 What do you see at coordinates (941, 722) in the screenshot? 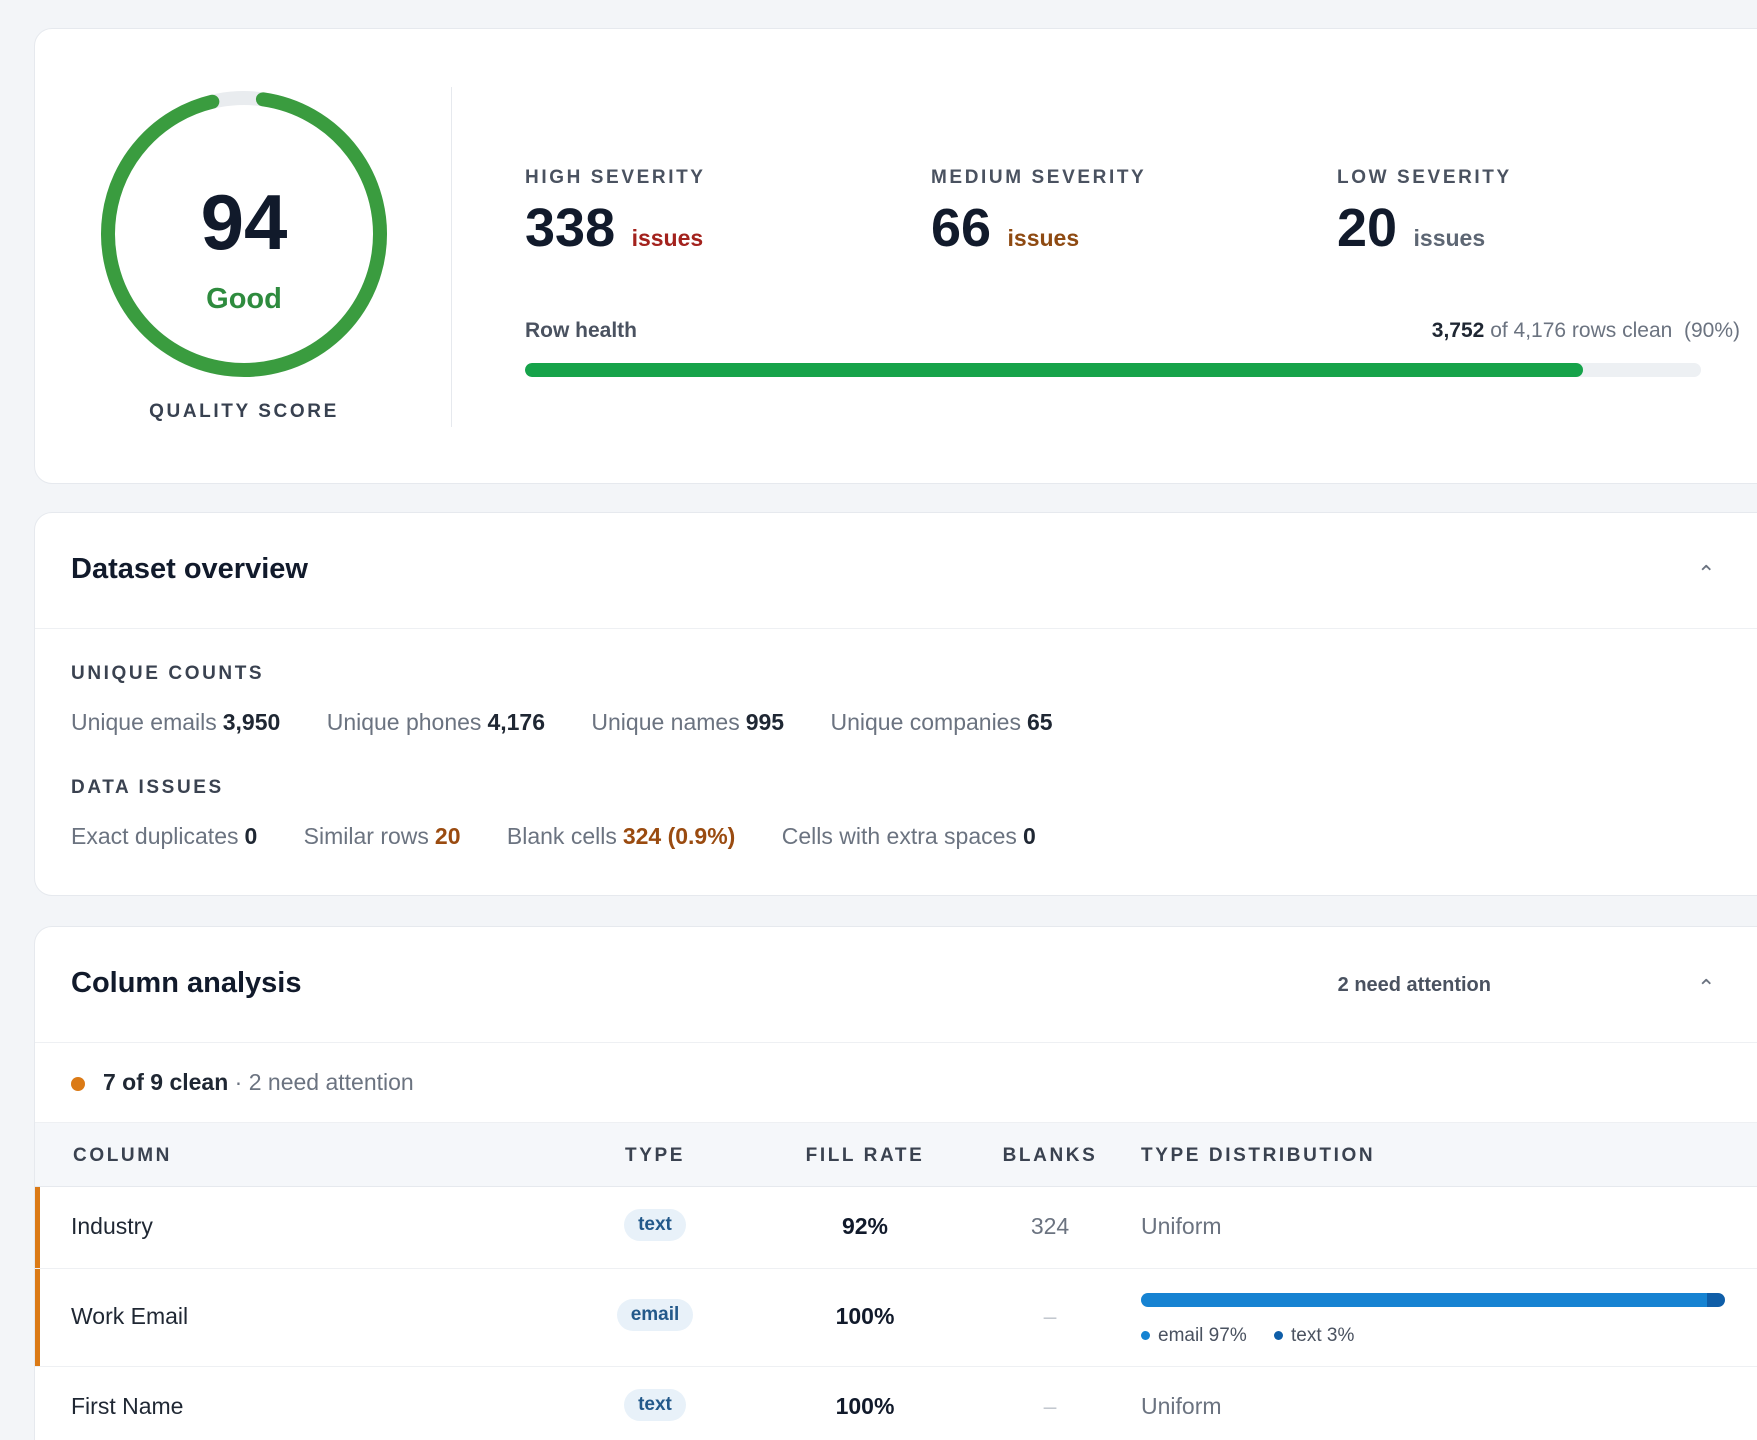
I see `unique-companies-stat: Unique companies 65` at bounding box center [941, 722].